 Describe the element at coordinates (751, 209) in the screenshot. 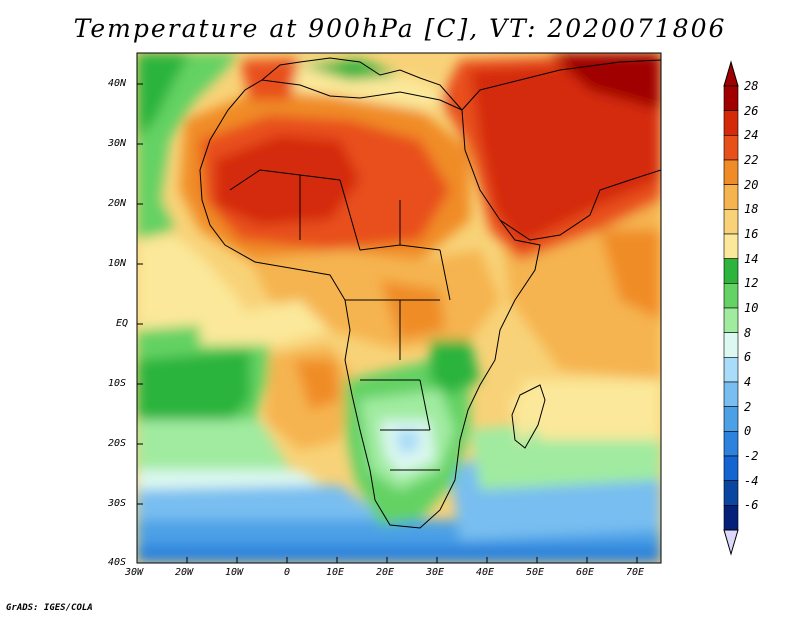

I see `colorbar-label: 18` at that location.